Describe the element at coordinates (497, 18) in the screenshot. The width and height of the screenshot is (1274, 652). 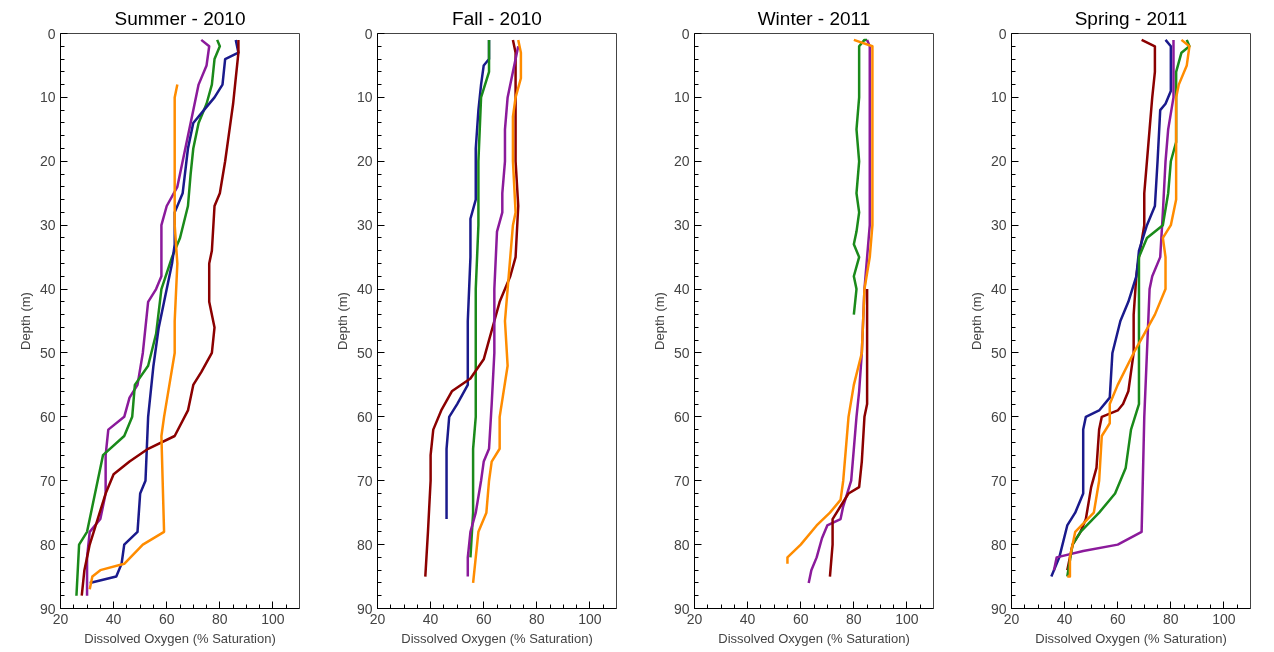
I see `chart-title: Fall - 2010` at that location.